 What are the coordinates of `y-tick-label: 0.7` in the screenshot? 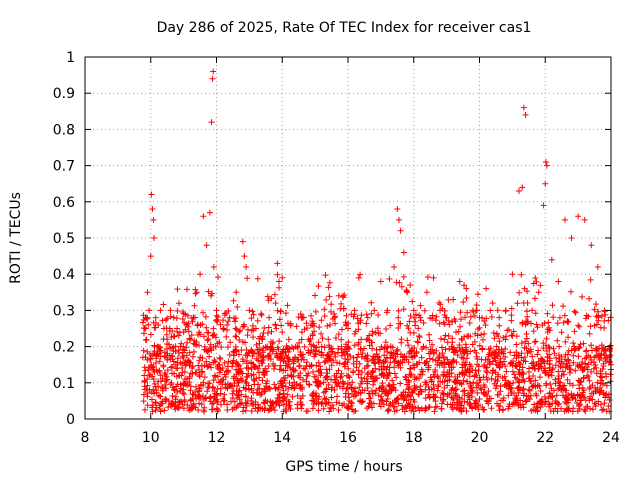 It's located at (64, 167).